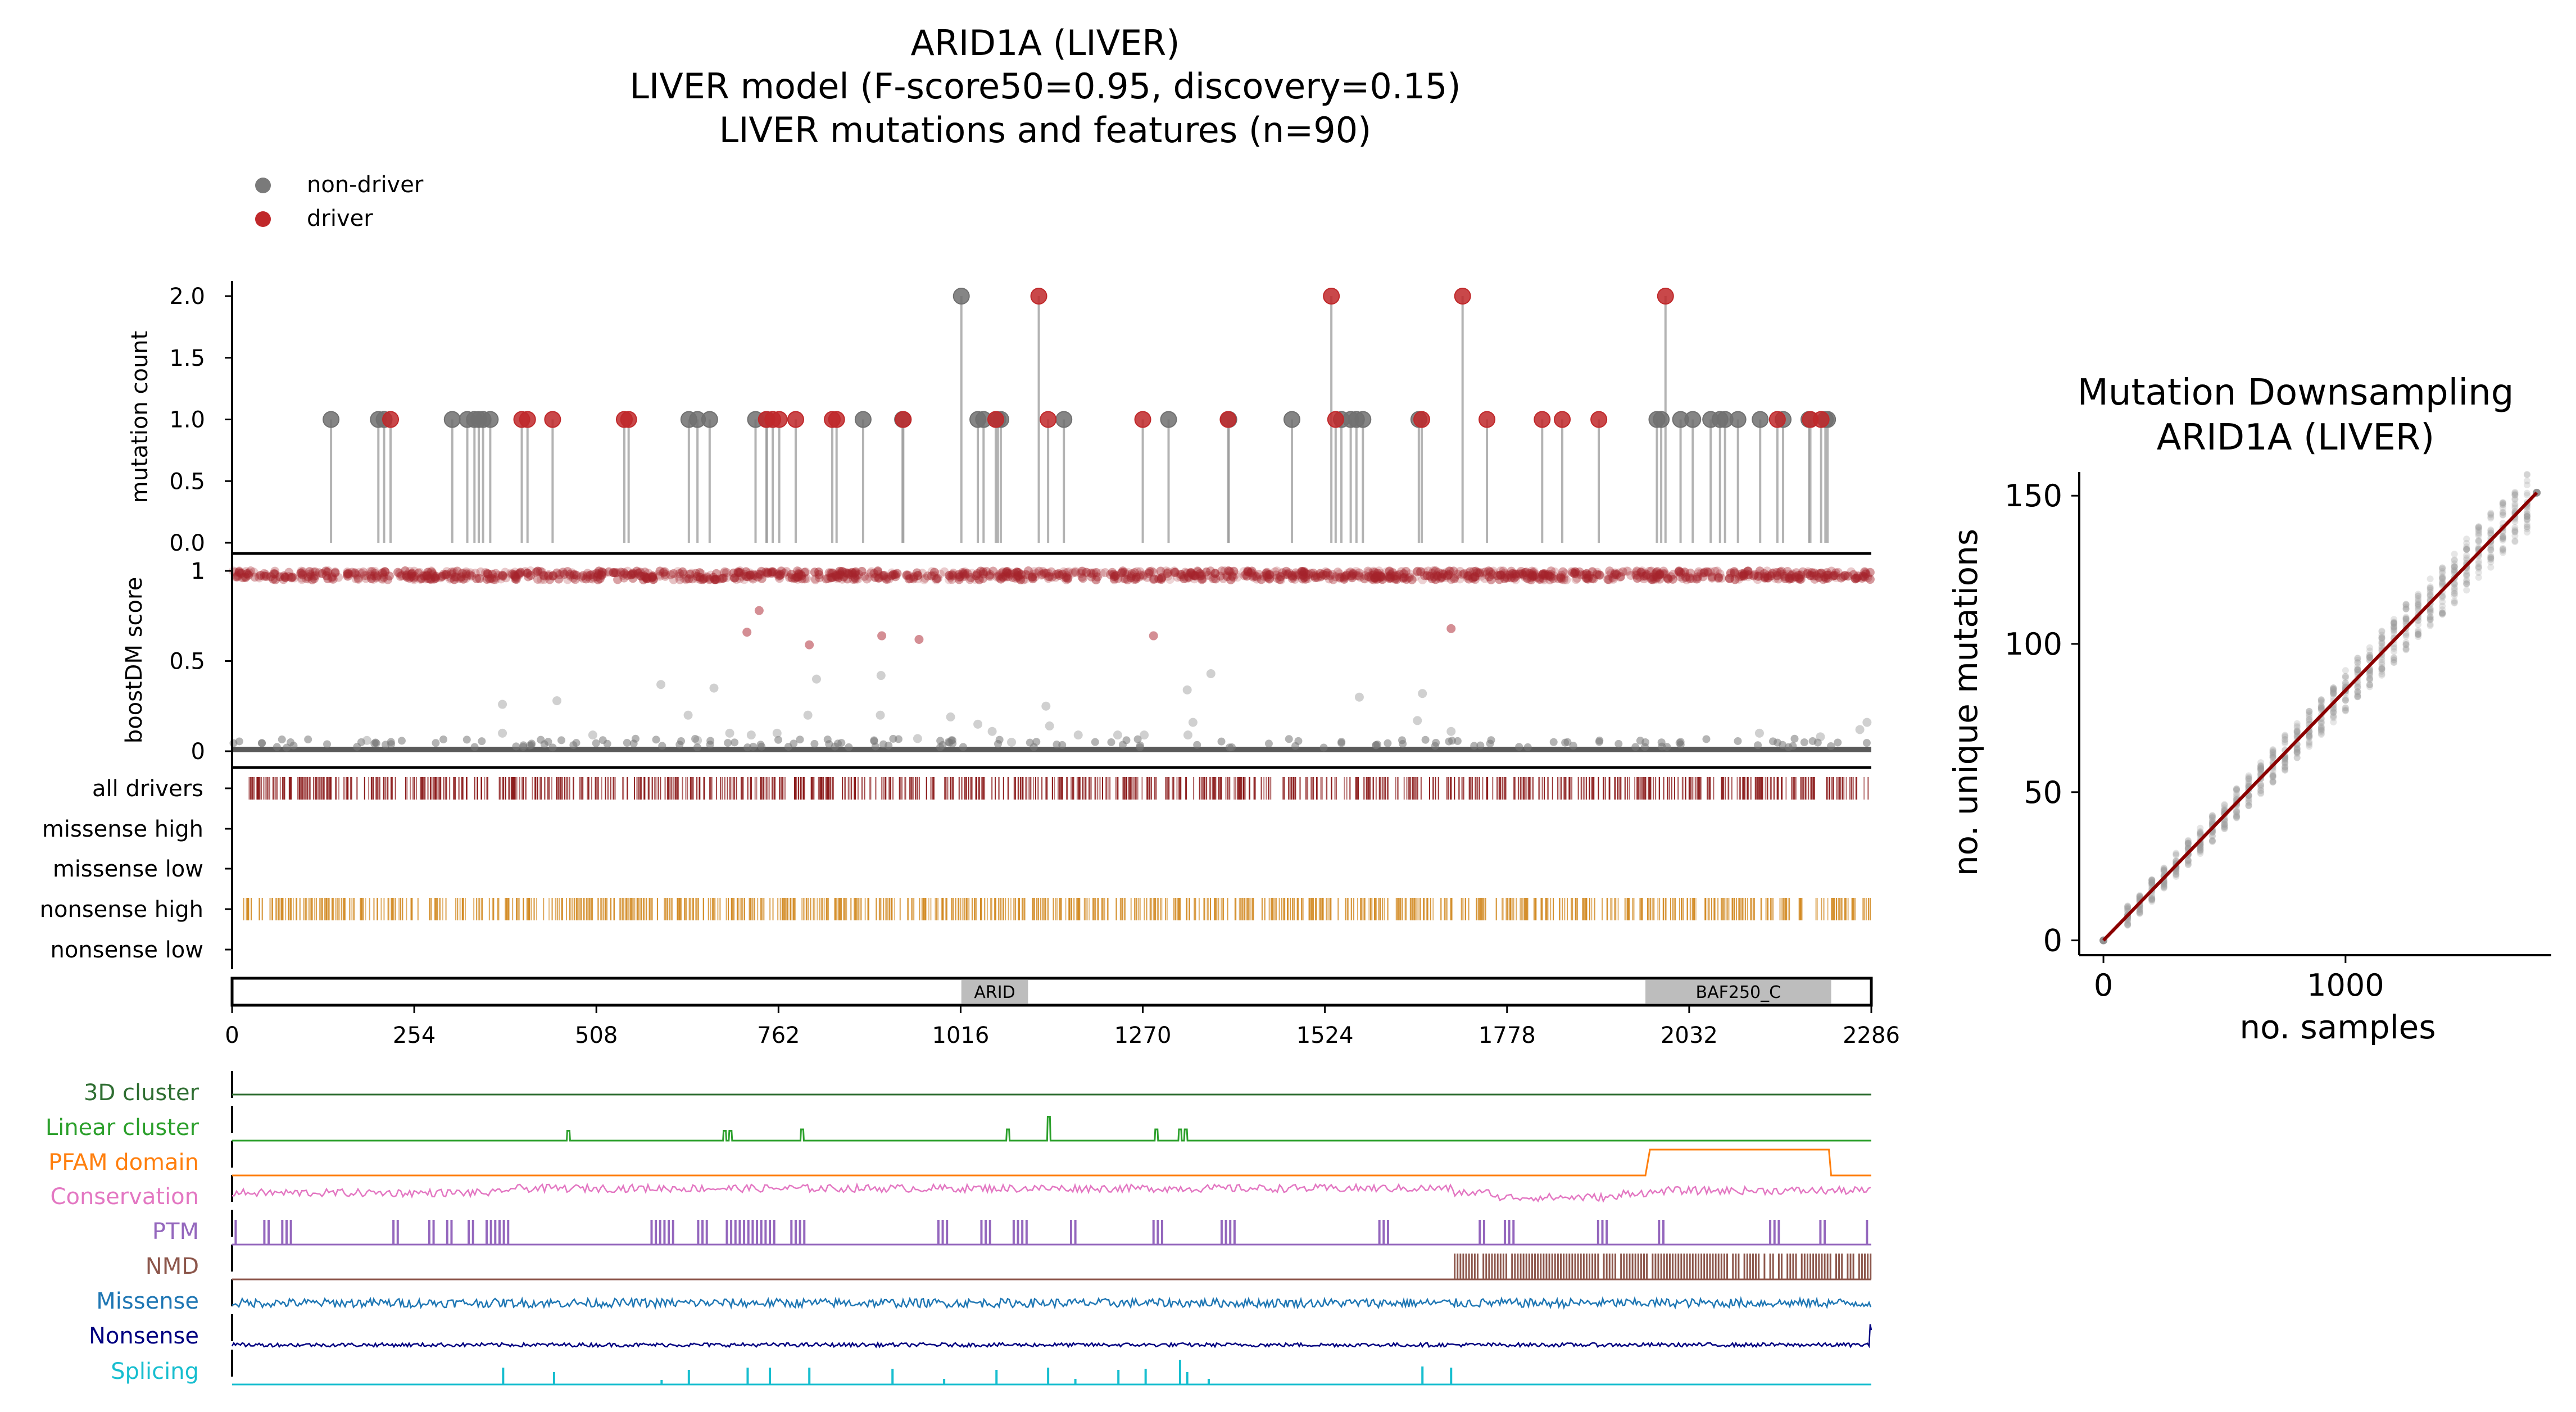 The image size is (2576, 1412). I want to click on track-linear-cluster, so click(1051, 1129).